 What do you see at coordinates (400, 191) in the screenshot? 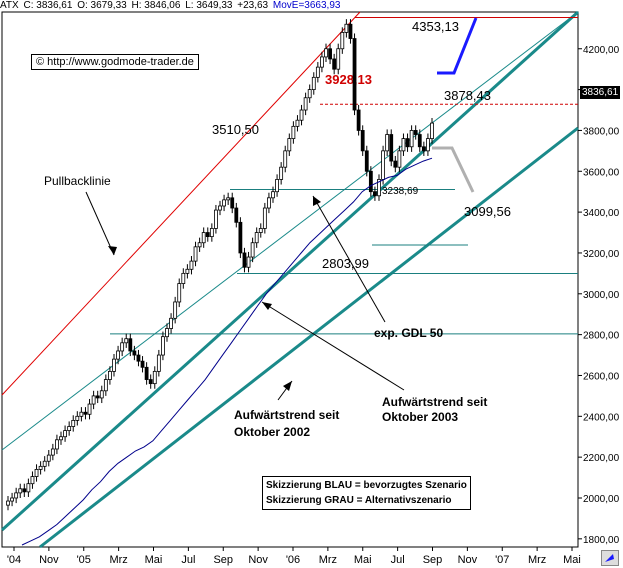
I see `level-label: 3238,69` at bounding box center [400, 191].